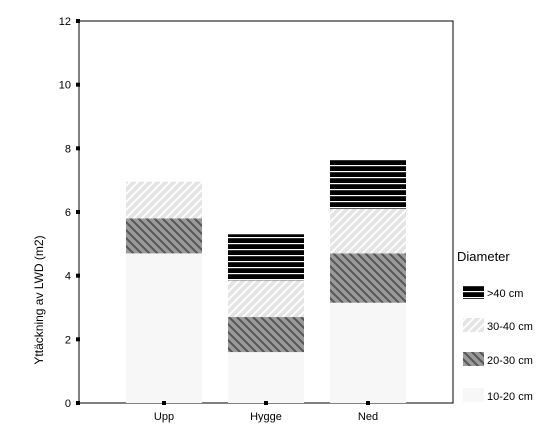 Image resolution: width=551 pixels, height=438 pixels. I want to click on bar-ned-10-20-cm, so click(368, 352).